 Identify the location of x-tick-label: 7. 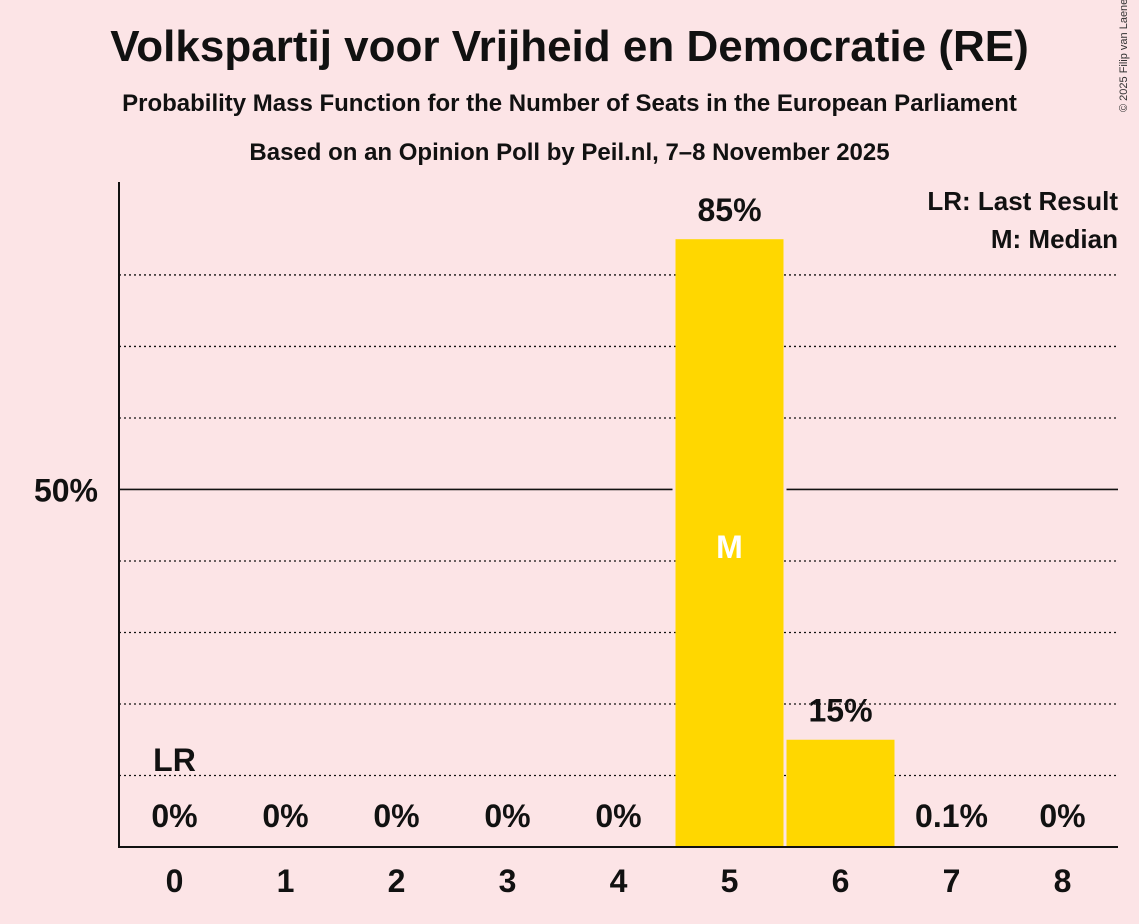
(952, 881).